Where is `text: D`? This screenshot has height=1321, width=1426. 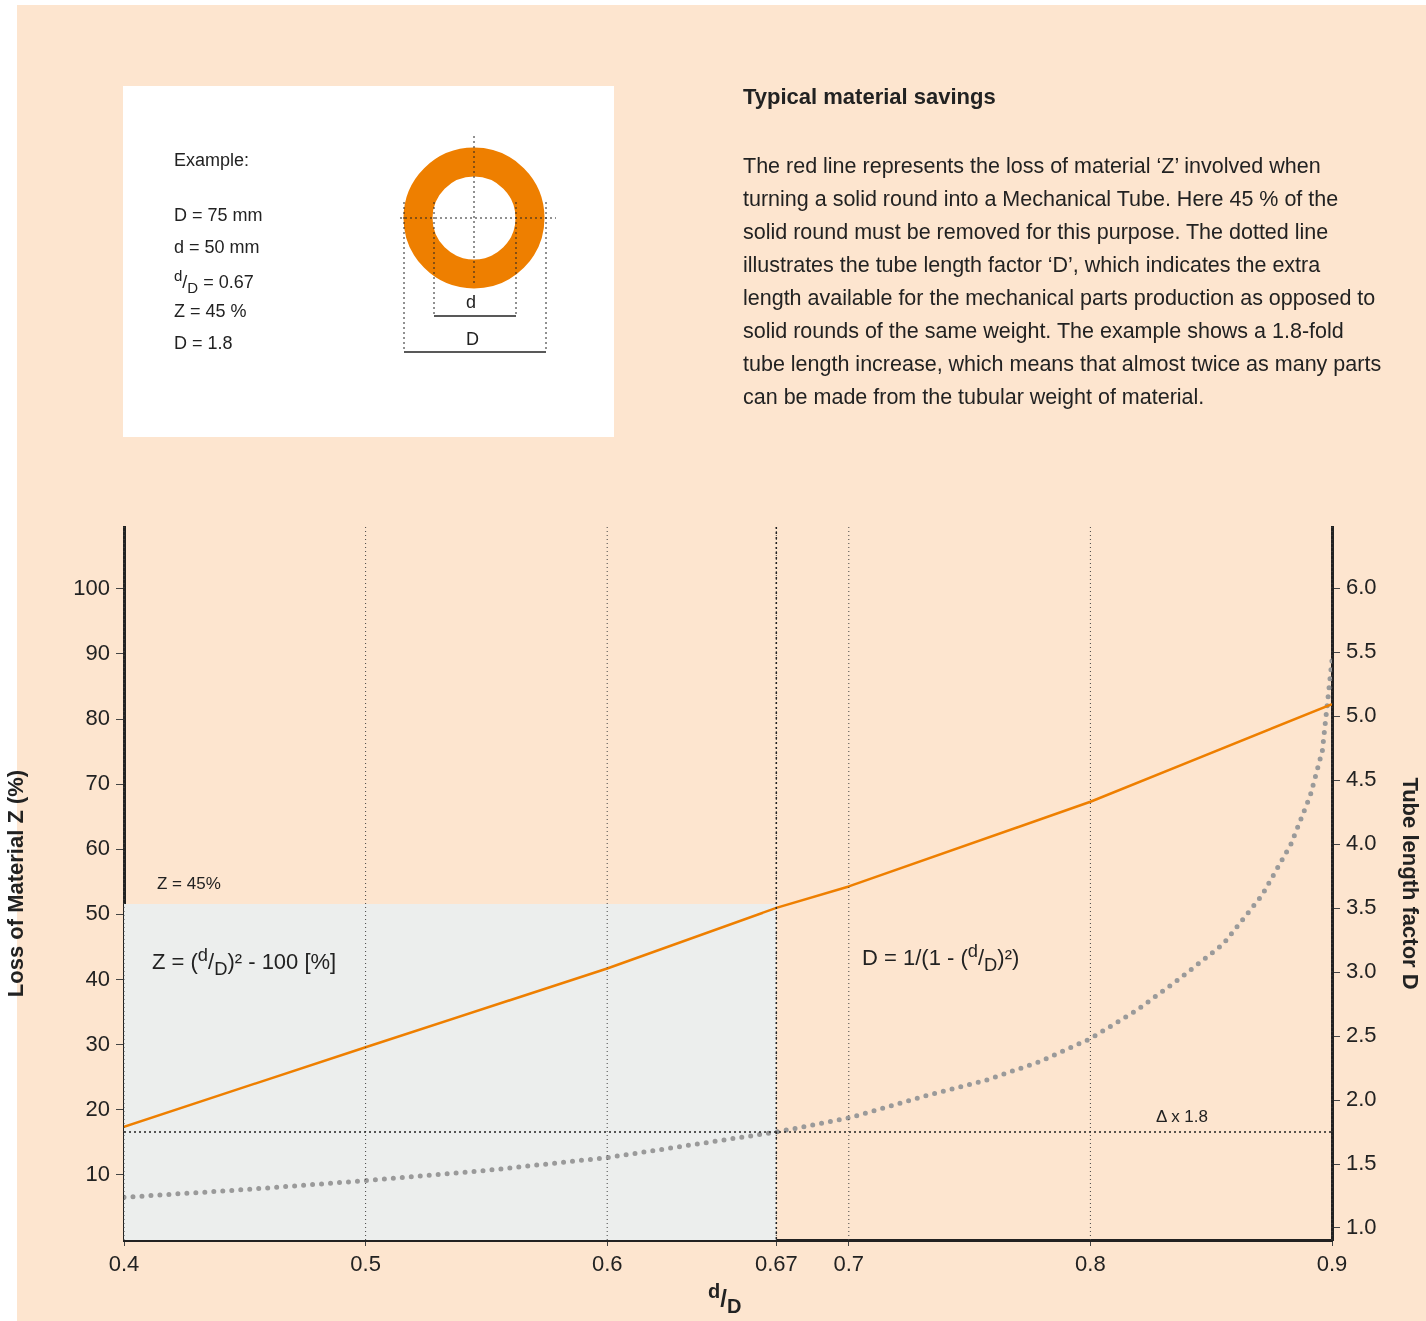
text: D is located at coordinates (472, 339).